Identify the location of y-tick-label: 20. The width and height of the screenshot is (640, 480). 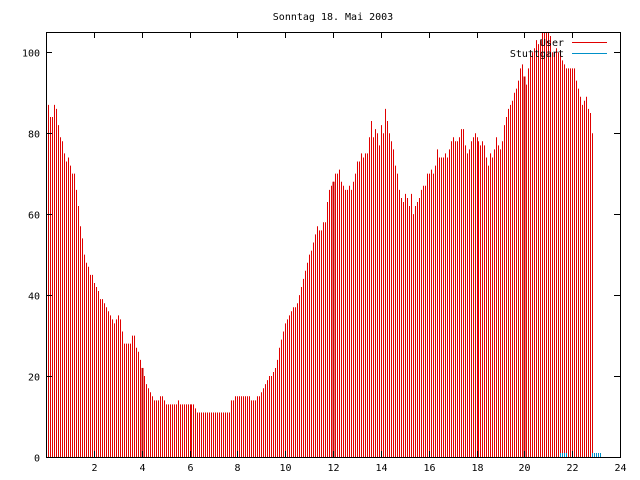
(34, 378).